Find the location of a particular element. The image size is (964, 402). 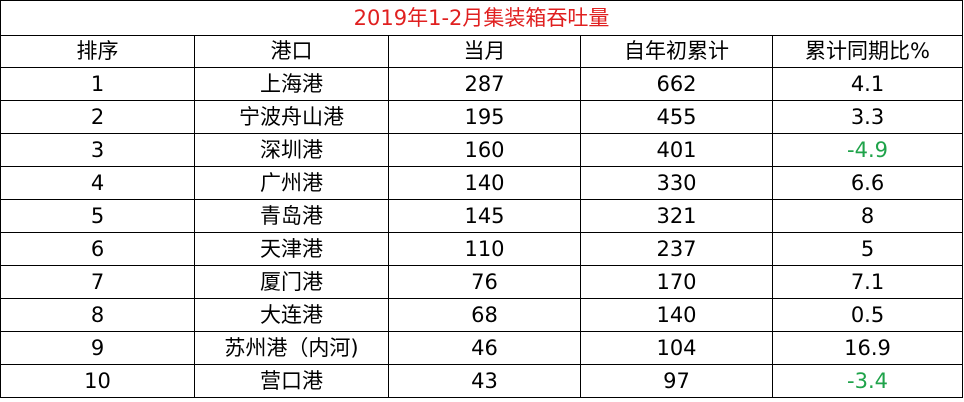

table-row: 9 苏州港（内河) 46 104 16.9 is located at coordinates (482, 348).